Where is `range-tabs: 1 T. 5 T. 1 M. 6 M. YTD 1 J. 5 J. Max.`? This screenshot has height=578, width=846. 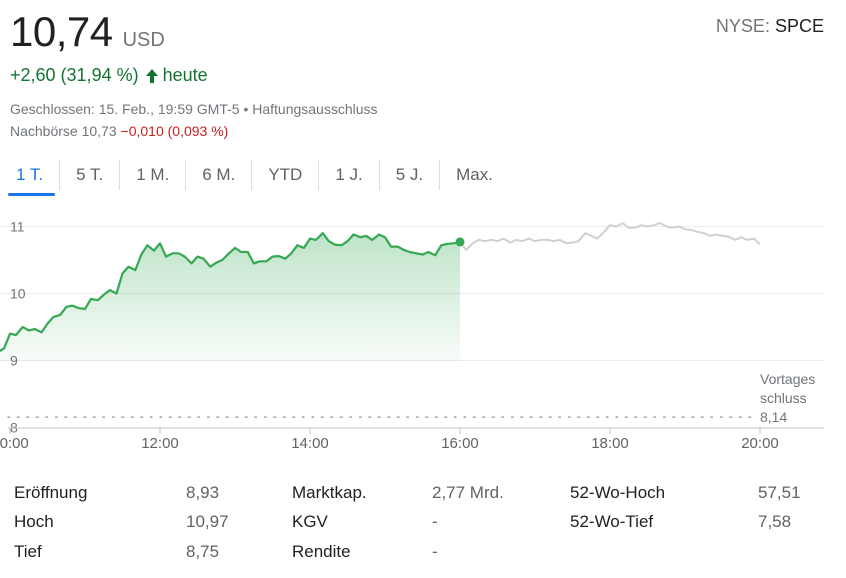 range-tabs: 1 T. 5 T. 1 M. 6 M. YTD 1 J. 5 J. Max. is located at coordinates (254, 177).